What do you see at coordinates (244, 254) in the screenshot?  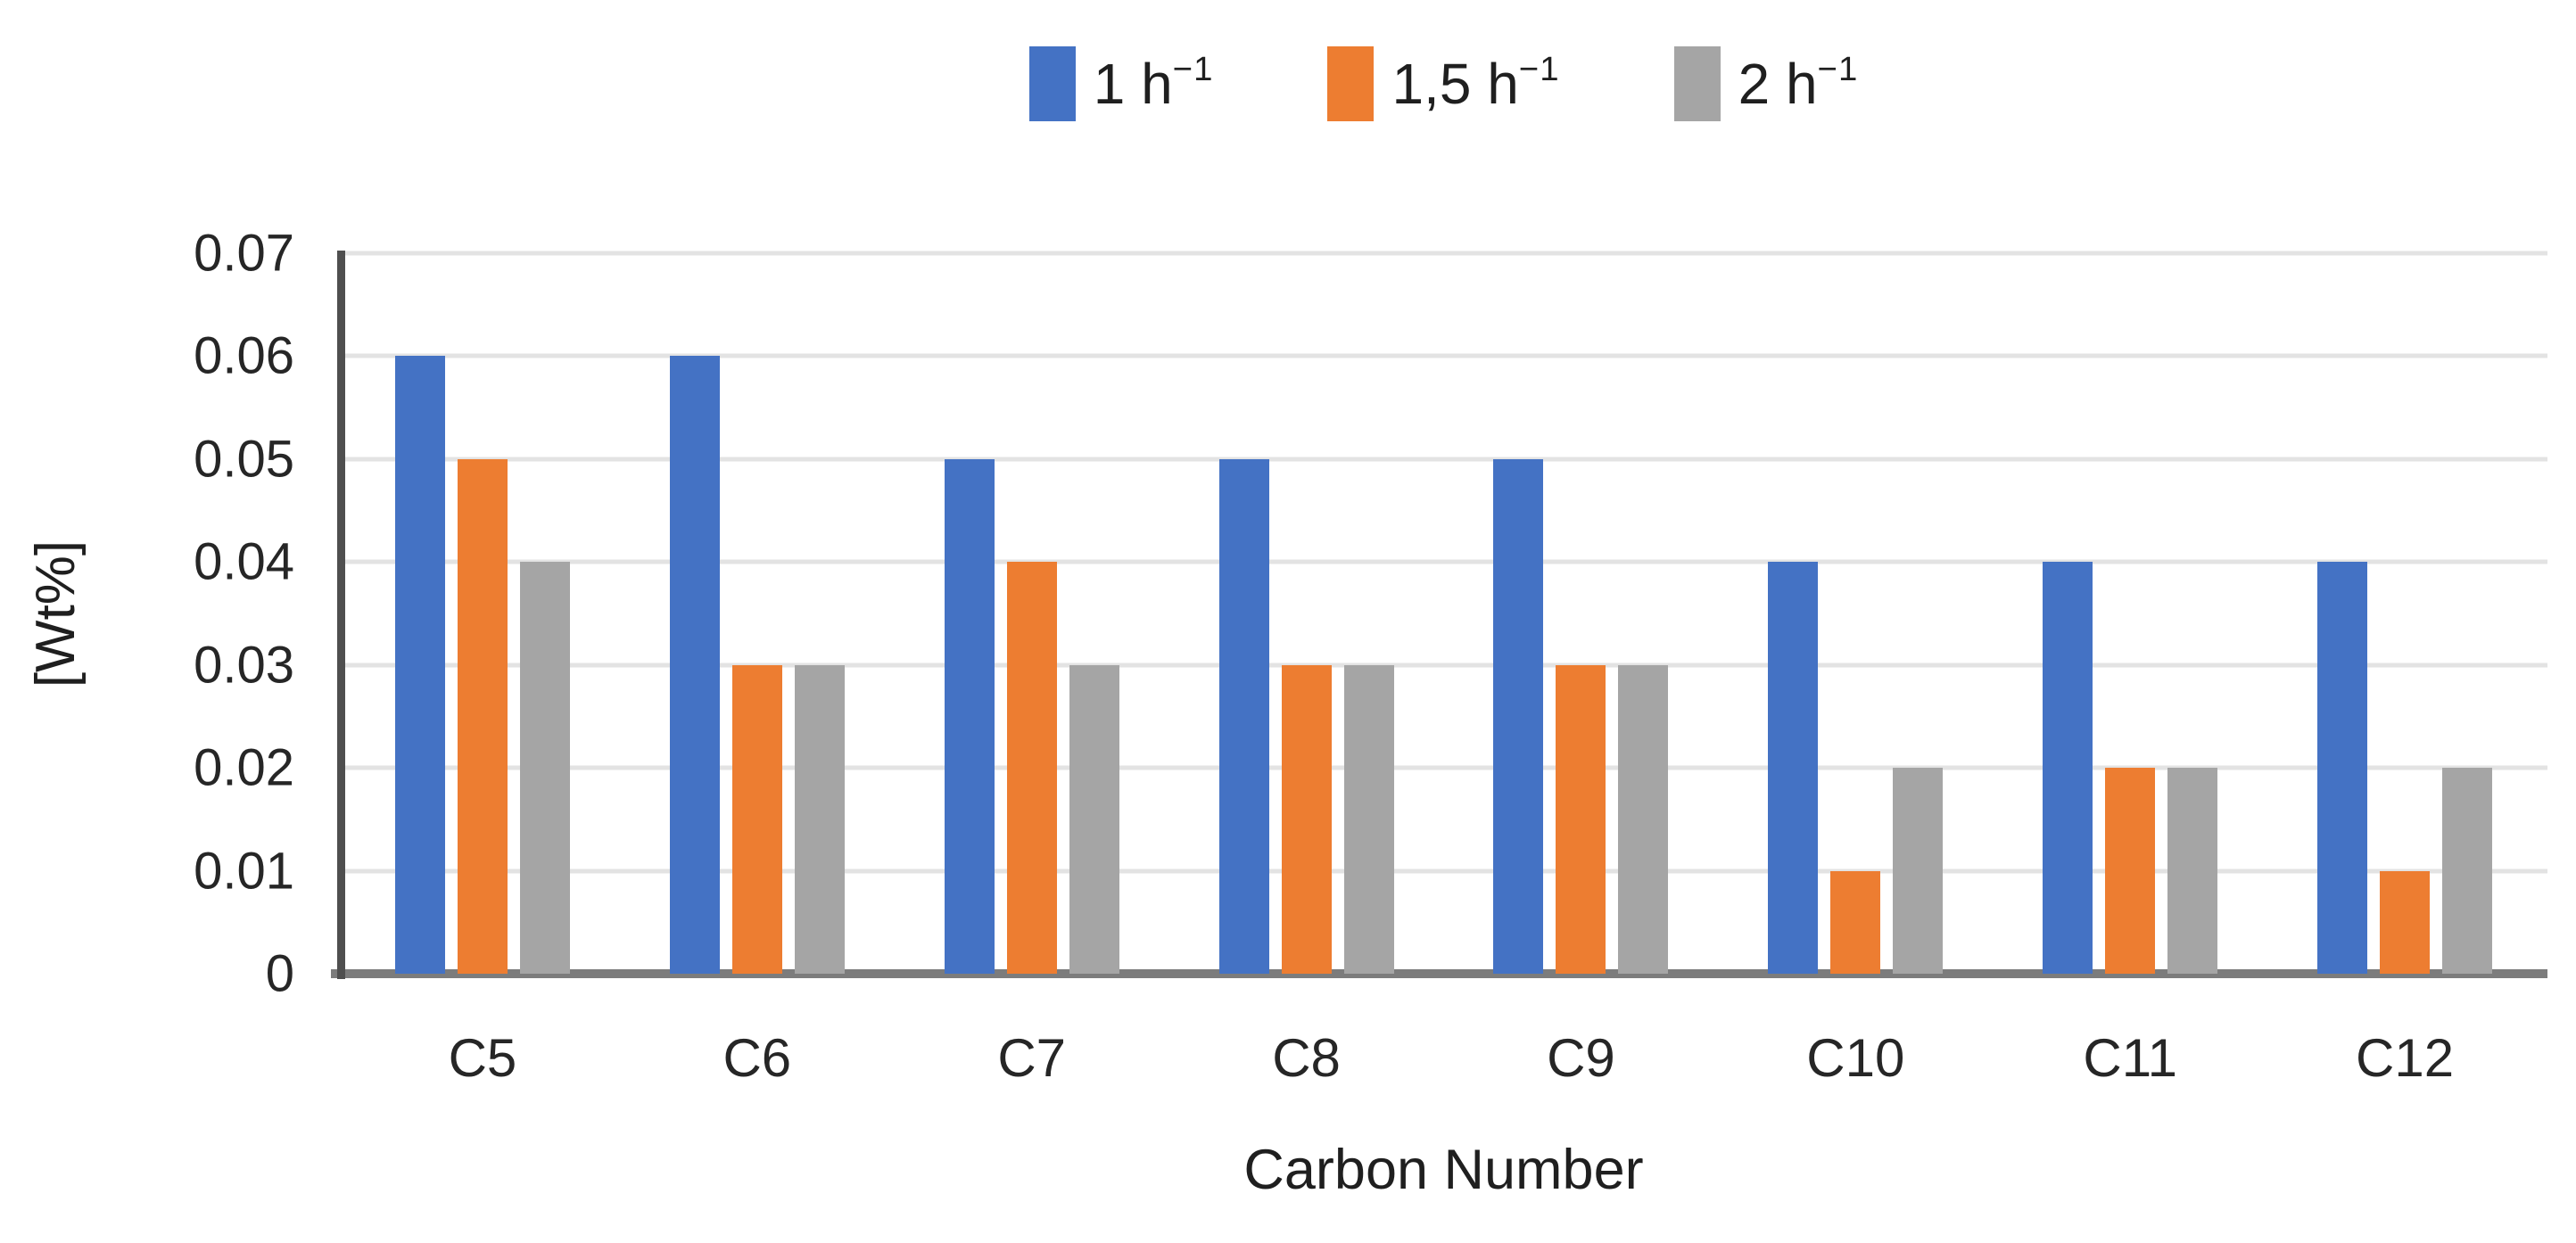 I see `y-tick-label: 0.07` at bounding box center [244, 254].